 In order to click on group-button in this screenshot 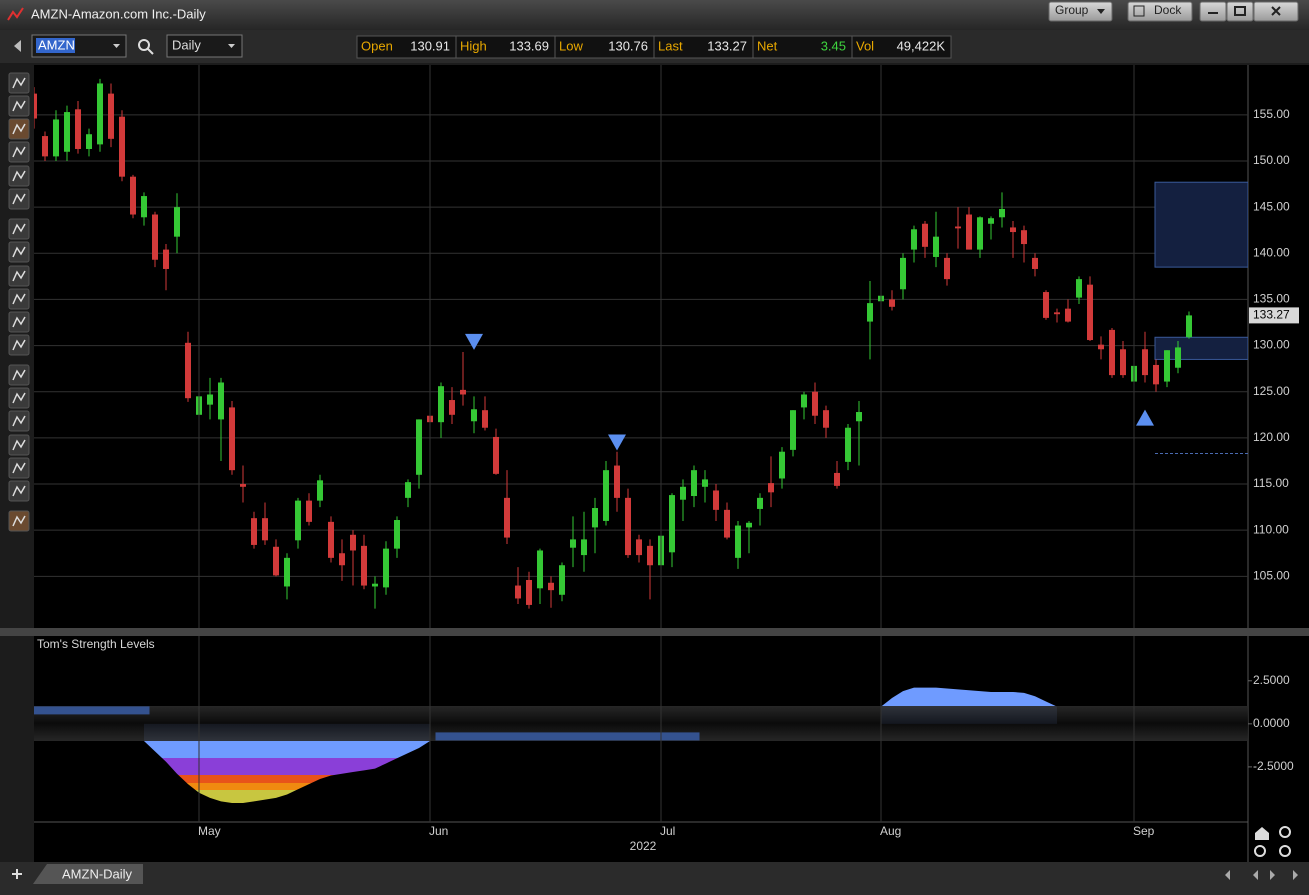, I will do `click(1080, 11)`.